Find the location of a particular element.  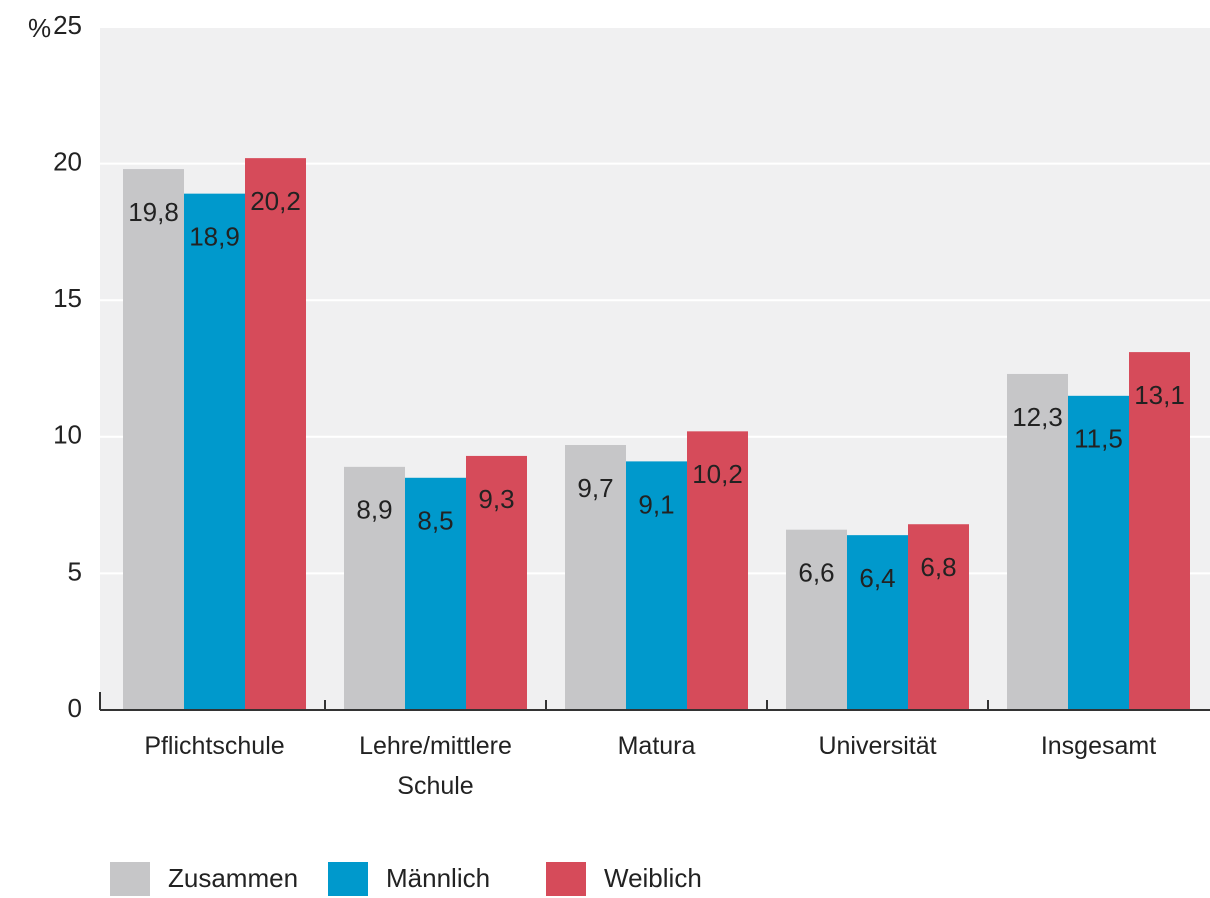

value-label: 8,9 is located at coordinates (374, 510).